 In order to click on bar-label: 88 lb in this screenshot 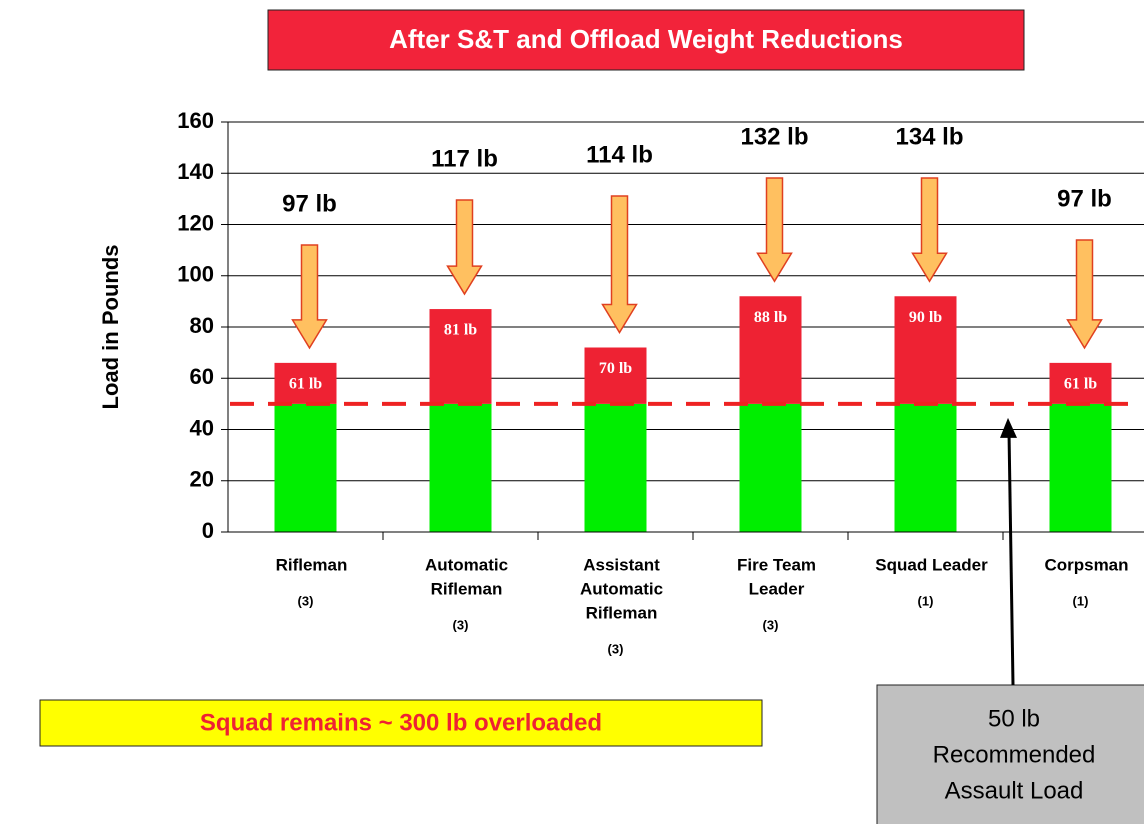, I will do `click(770, 317)`.